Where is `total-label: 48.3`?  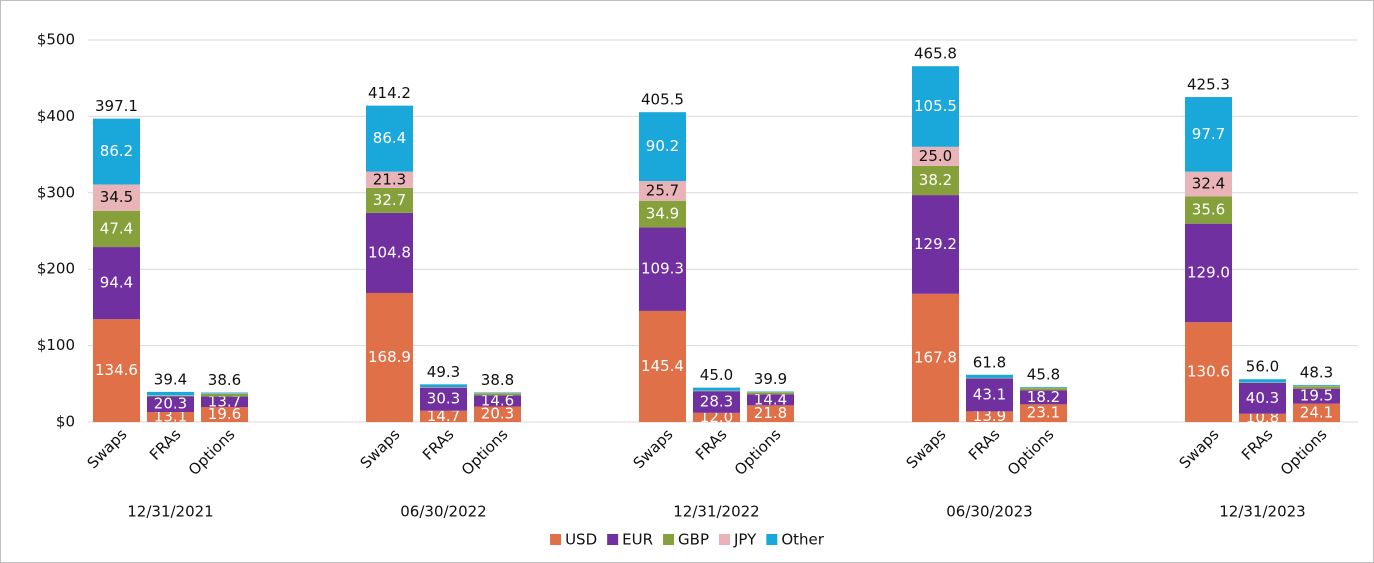 total-label: 48.3 is located at coordinates (1316, 373).